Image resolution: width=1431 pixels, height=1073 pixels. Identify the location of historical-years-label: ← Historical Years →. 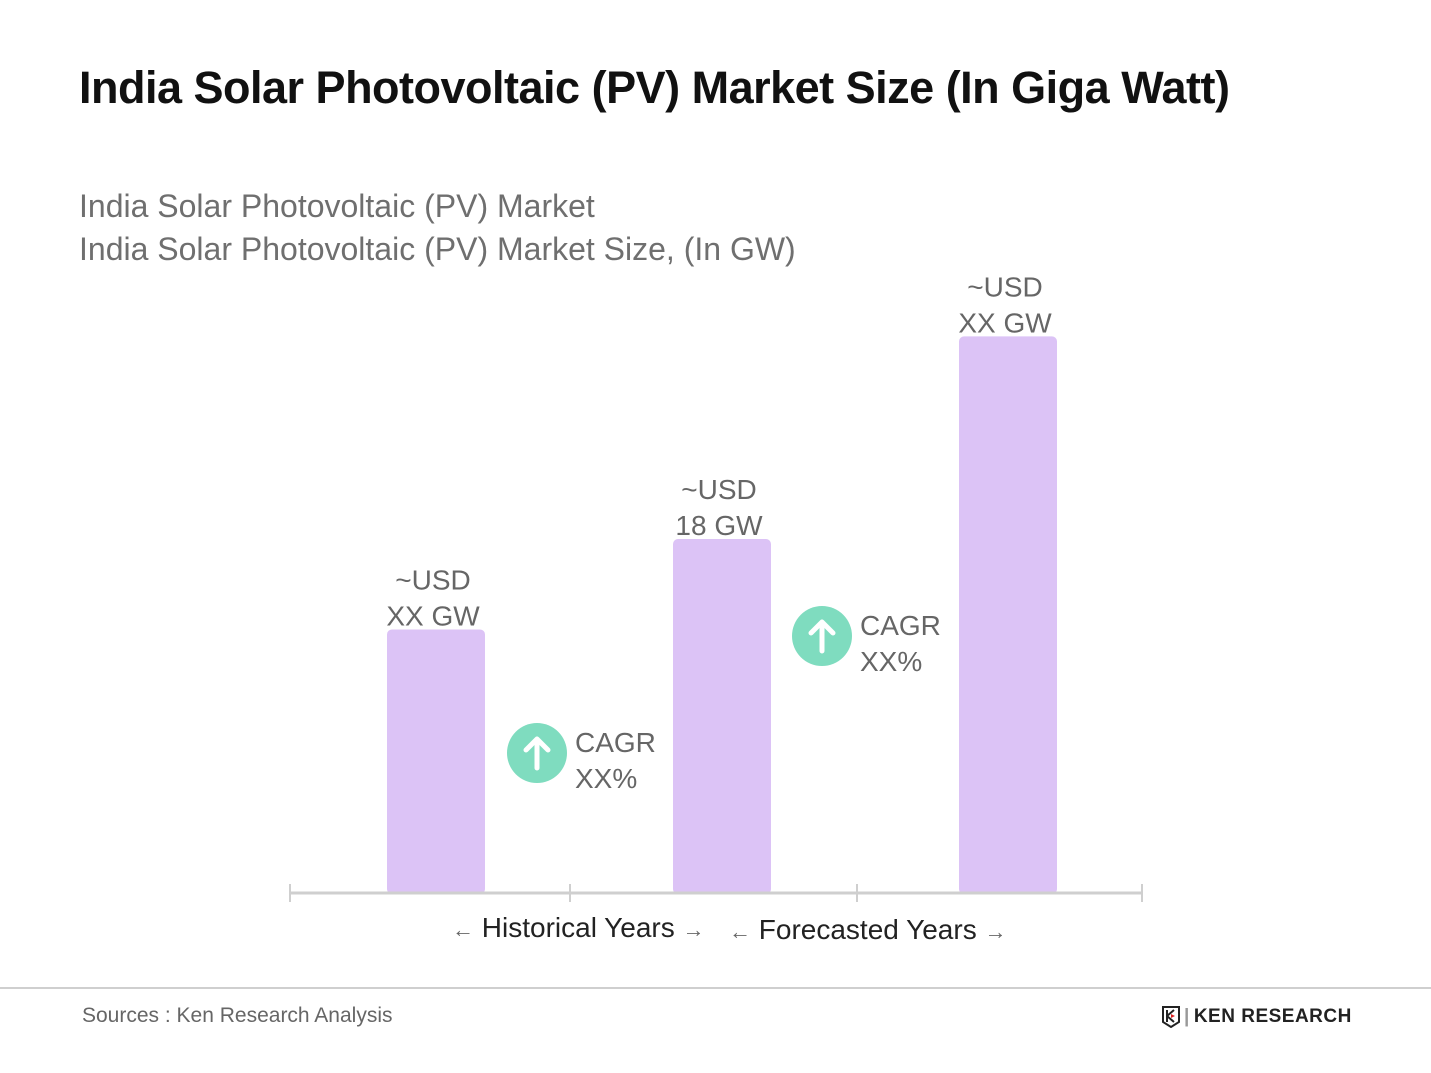
(578, 928).